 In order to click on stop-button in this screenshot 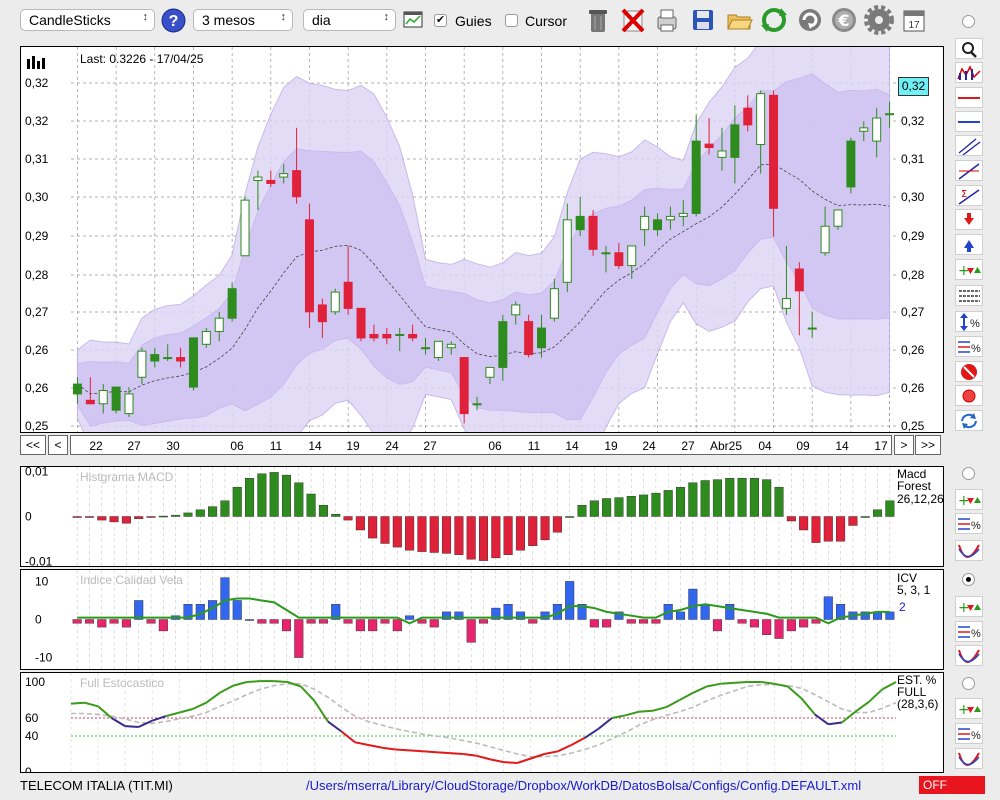, I will do `click(969, 371)`.